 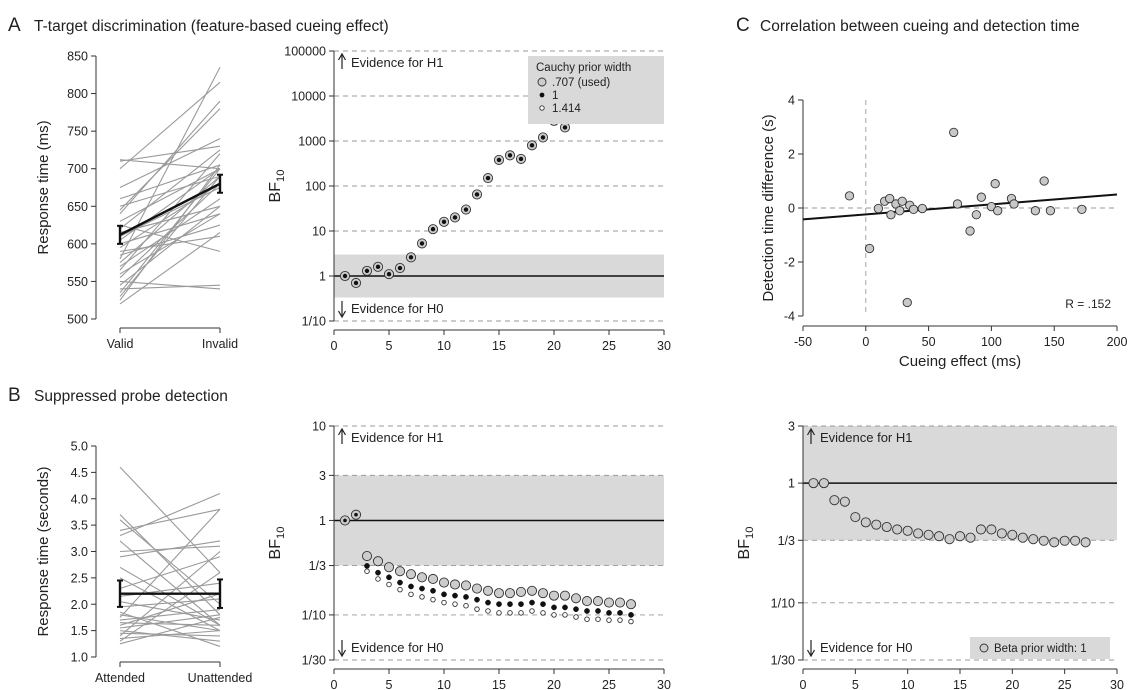 What do you see at coordinates (322, 521) in the screenshot?
I see `y-tick-label: 1` at bounding box center [322, 521].